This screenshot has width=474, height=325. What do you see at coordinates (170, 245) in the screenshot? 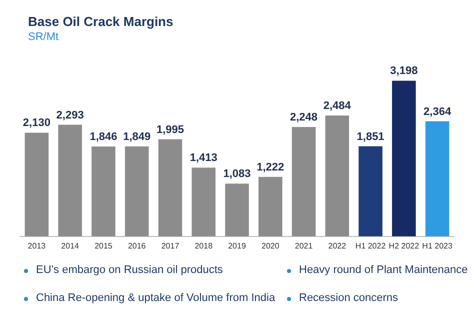
I see `x-tick-label: 2017` at bounding box center [170, 245].